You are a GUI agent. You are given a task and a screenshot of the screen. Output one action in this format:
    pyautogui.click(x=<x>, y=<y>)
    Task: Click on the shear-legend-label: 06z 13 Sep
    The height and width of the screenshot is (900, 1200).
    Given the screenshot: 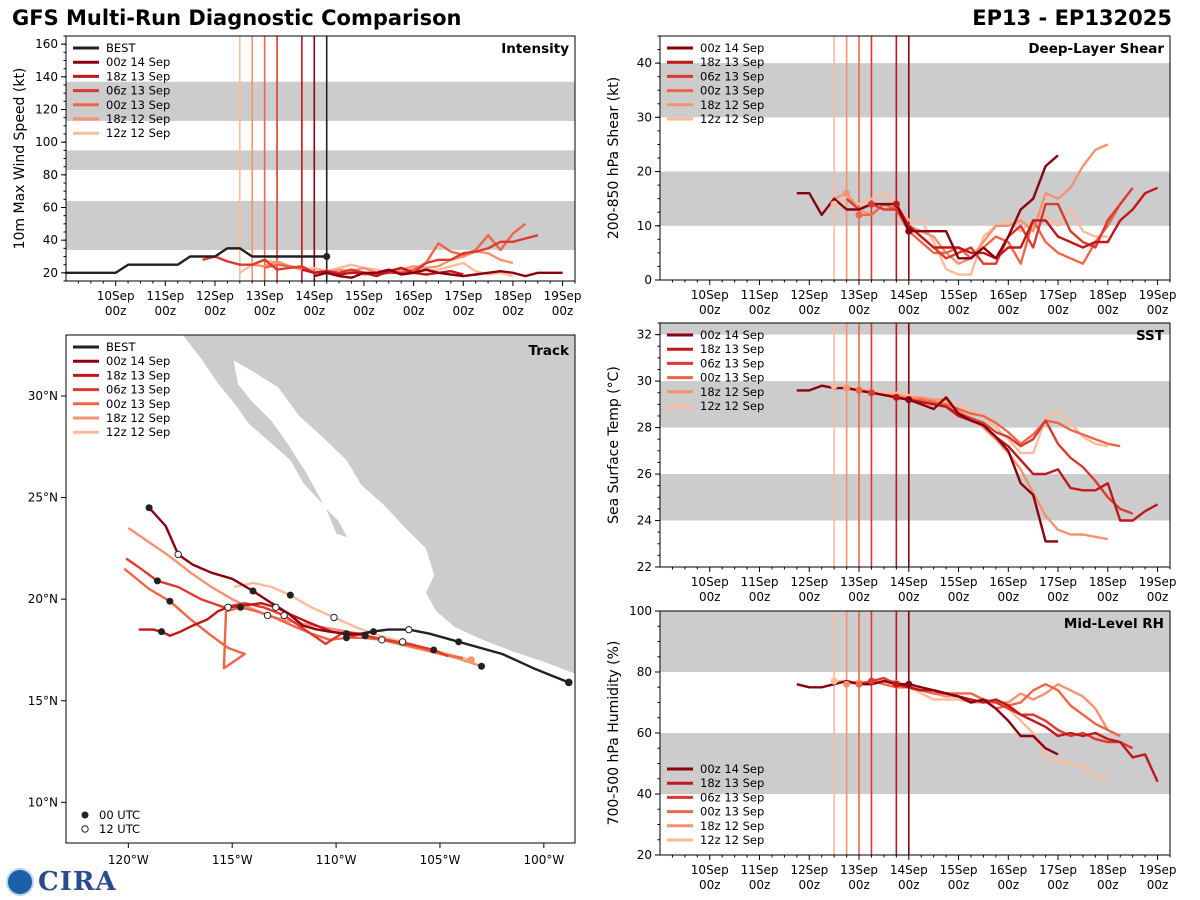 What is the action you would take?
    pyautogui.click(x=732, y=76)
    